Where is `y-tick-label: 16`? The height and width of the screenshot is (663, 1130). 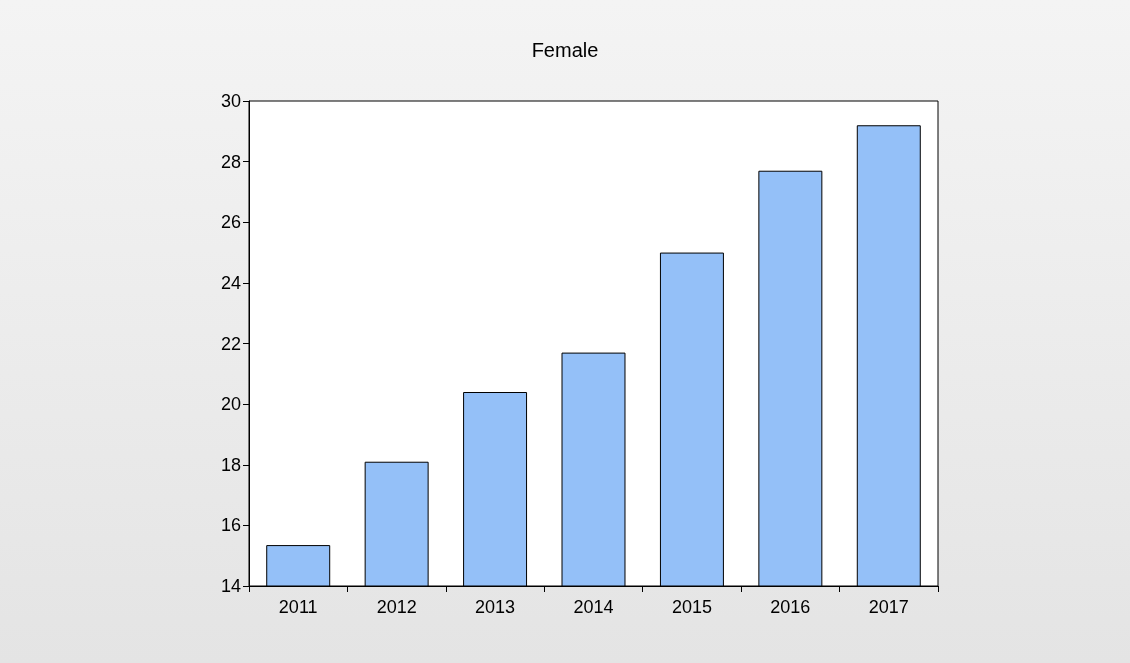 y-tick-label: 16 is located at coordinates (230, 525).